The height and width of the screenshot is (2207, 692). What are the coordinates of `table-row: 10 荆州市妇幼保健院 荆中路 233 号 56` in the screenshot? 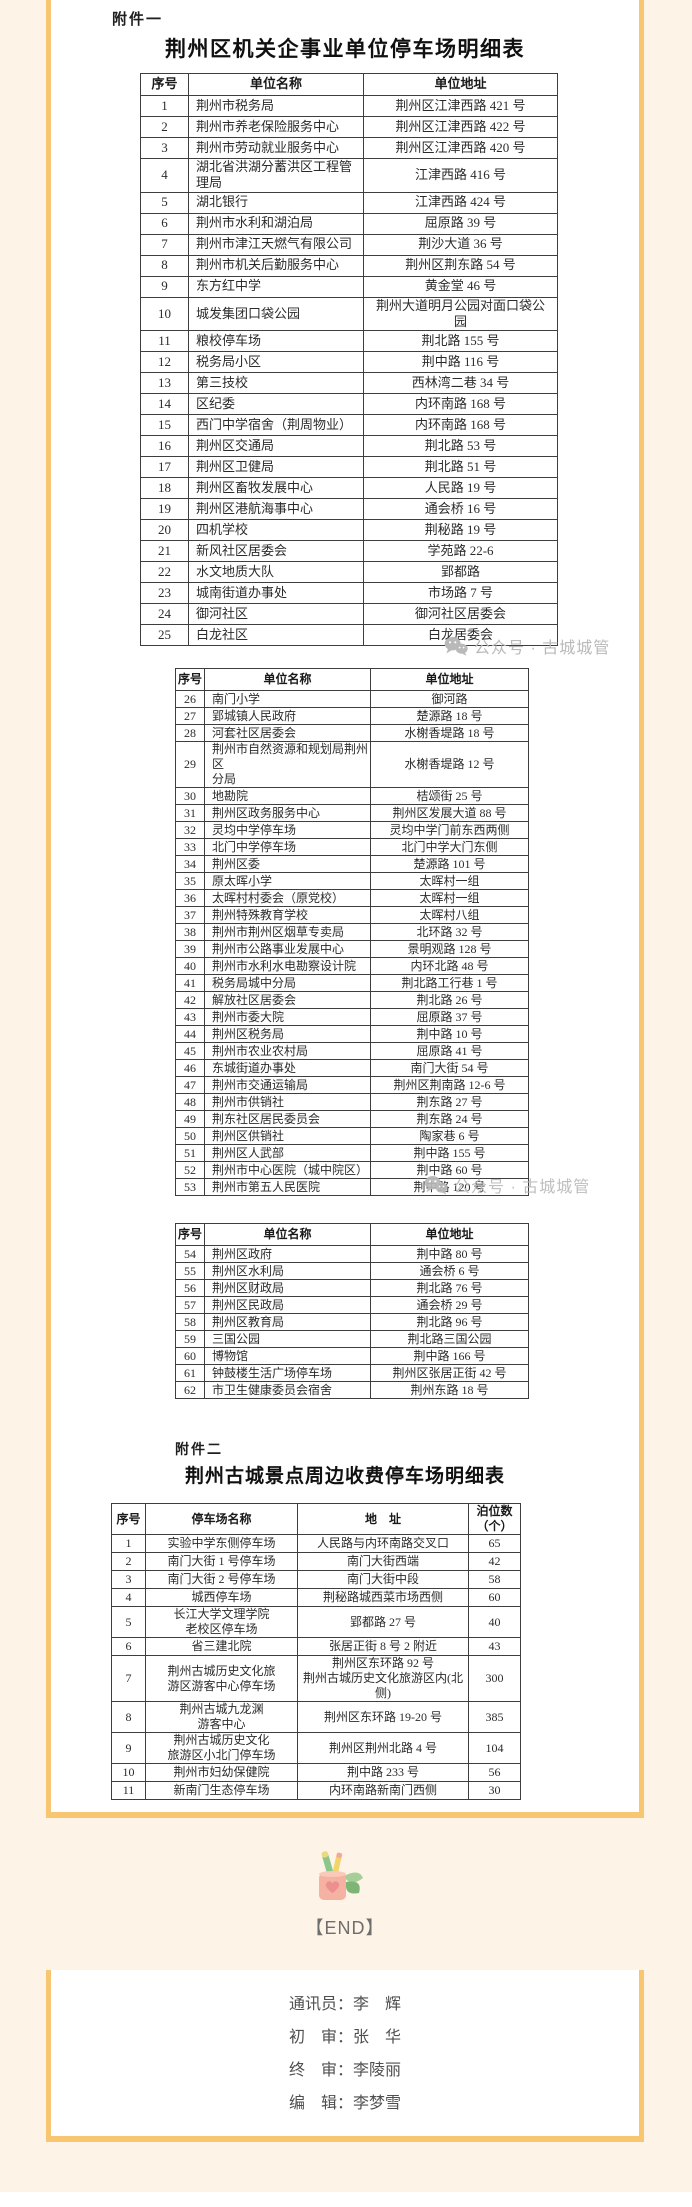 It's located at (316, 1772).